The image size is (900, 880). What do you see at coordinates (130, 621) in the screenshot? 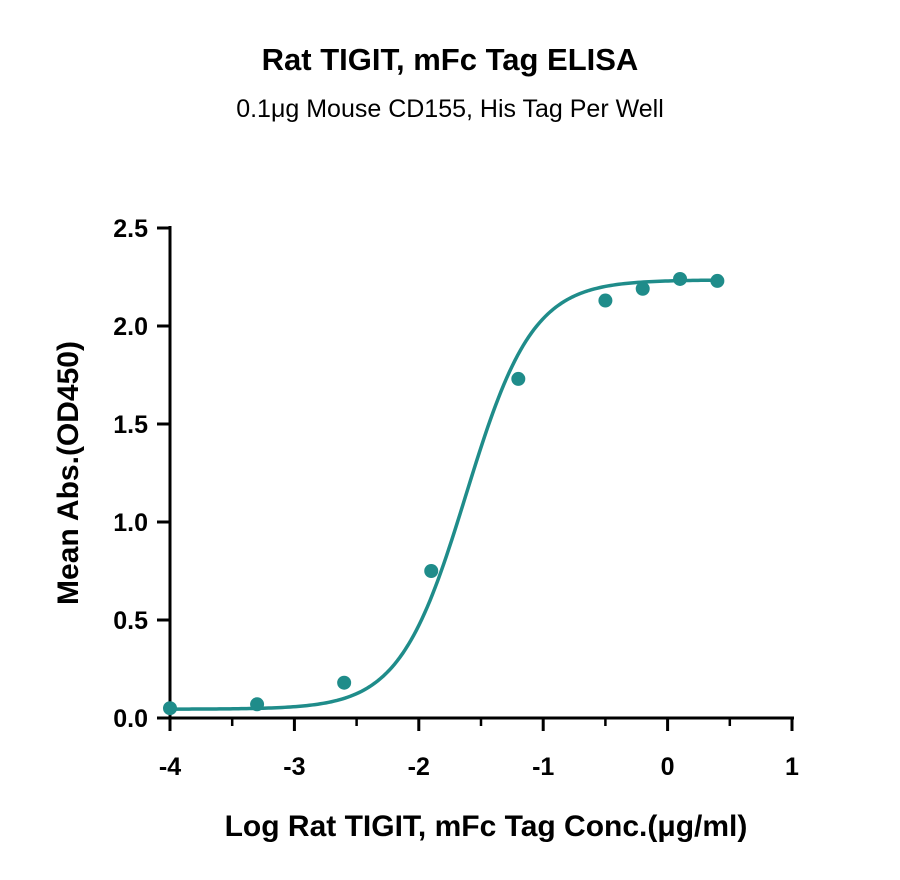
I see `y-tick-label: 0.5` at bounding box center [130, 621].